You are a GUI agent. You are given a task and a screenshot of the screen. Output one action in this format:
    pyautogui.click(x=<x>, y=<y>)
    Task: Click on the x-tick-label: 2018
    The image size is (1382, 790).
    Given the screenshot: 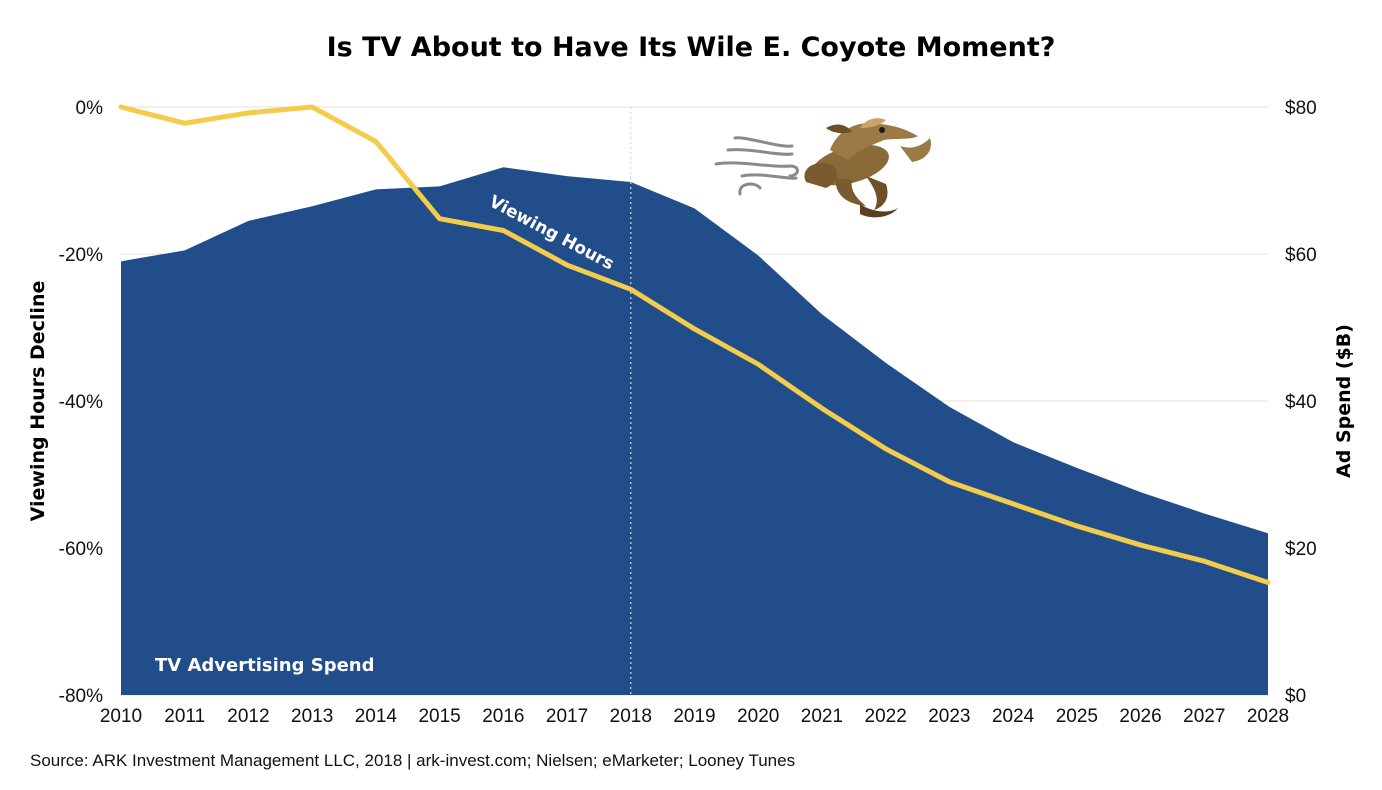 What is the action you would take?
    pyautogui.click(x=631, y=716)
    